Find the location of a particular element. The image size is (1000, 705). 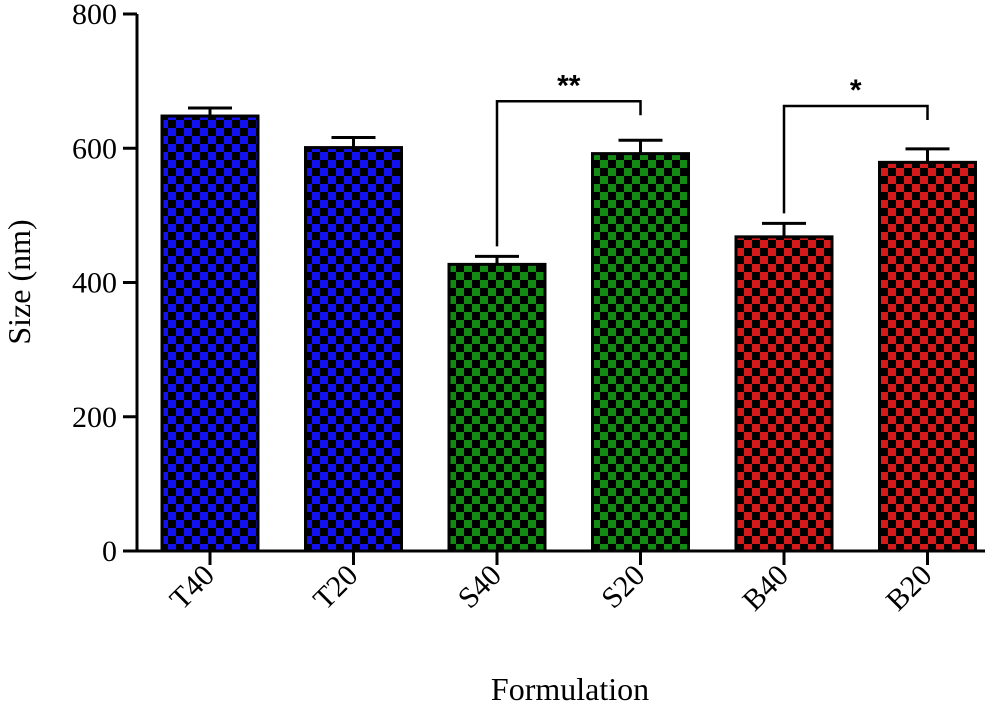

y-tick-label-0: 0 is located at coordinates (109, 551).